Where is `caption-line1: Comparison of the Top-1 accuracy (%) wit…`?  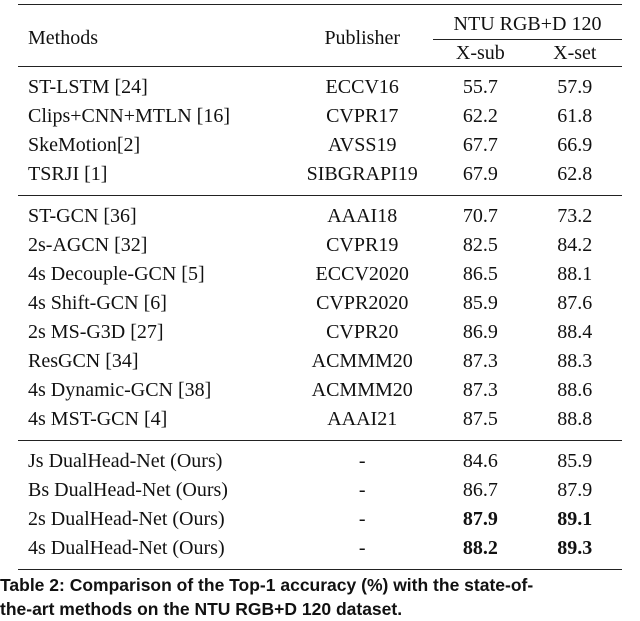 caption-line1: Comparison of the Top-1 accuracy (%) wit… is located at coordinates (301, 585).